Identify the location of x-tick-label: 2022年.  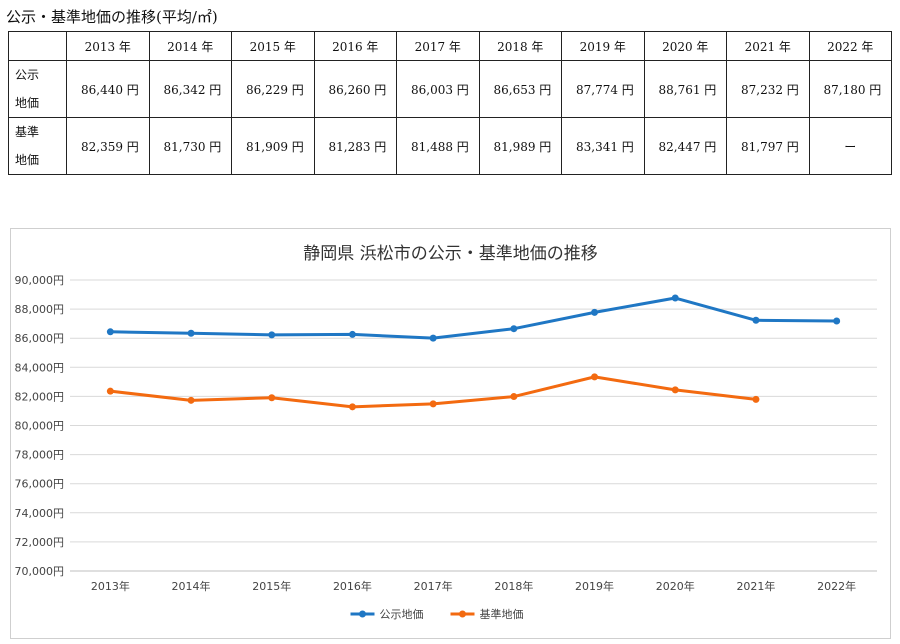
(836, 586).